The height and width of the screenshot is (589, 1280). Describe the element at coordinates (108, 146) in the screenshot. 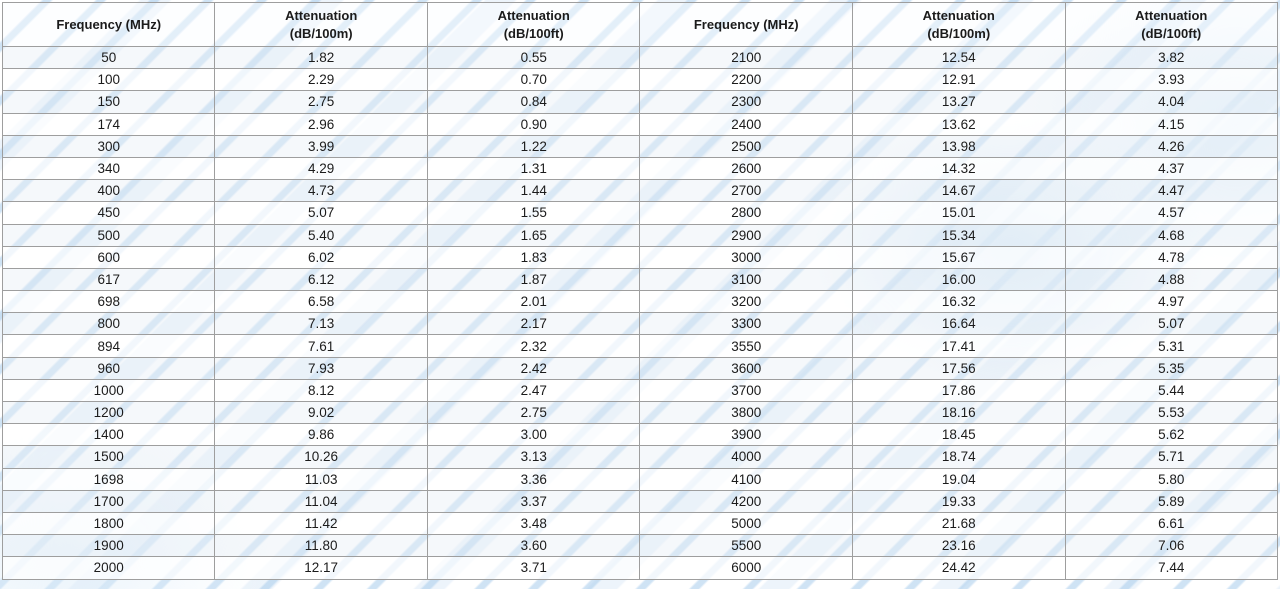

I see `table-cell: 300` at that location.